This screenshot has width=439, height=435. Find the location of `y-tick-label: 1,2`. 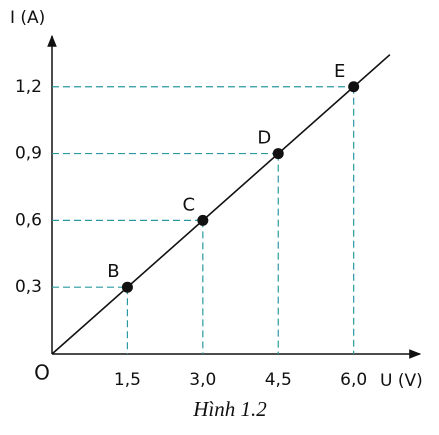

y-tick-label: 1,2 is located at coordinates (28, 87).